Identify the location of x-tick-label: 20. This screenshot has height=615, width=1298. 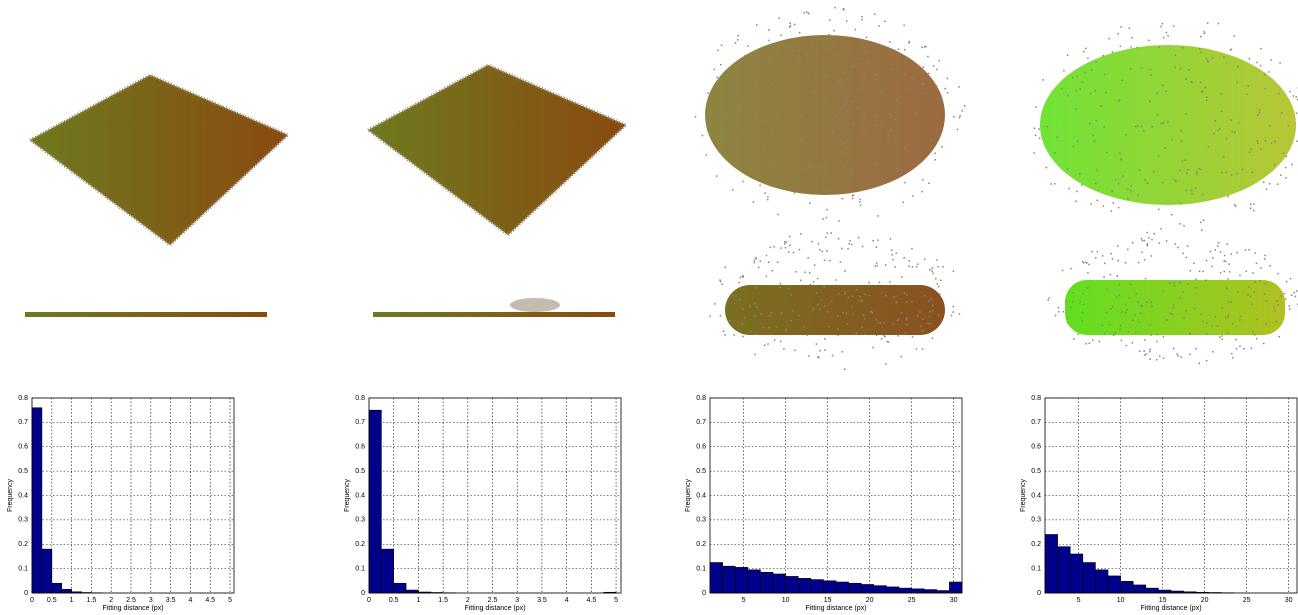
(870, 600).